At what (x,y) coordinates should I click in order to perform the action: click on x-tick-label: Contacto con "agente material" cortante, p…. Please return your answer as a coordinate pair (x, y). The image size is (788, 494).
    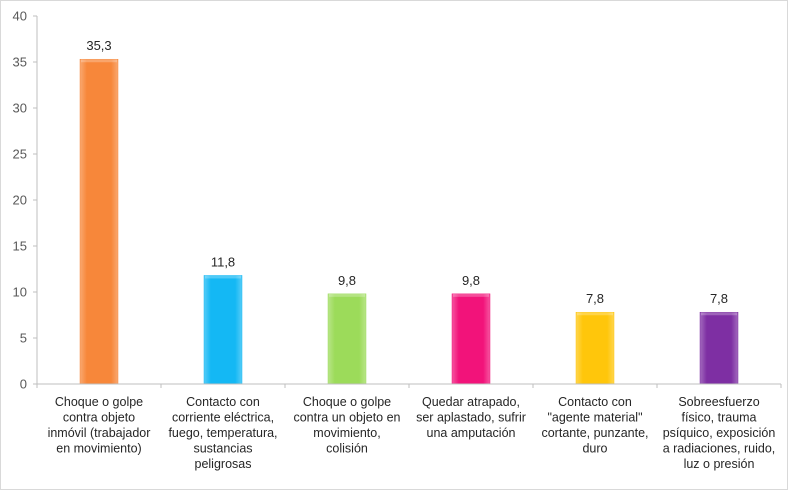
    Looking at the image, I should click on (594, 425).